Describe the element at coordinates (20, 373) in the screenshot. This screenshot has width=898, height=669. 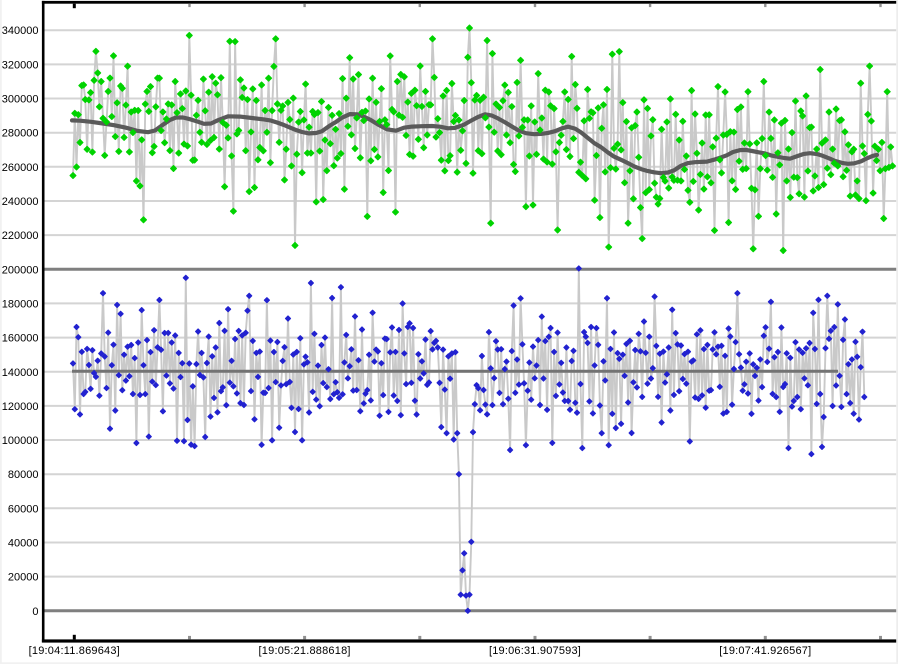
I see `svg-text: 140000` at that location.